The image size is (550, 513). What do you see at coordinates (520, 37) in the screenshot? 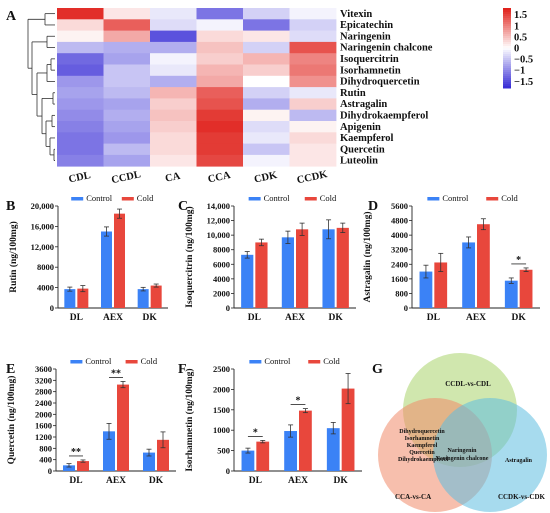
I see `scale-tick-label: 0.5` at bounding box center [520, 37].